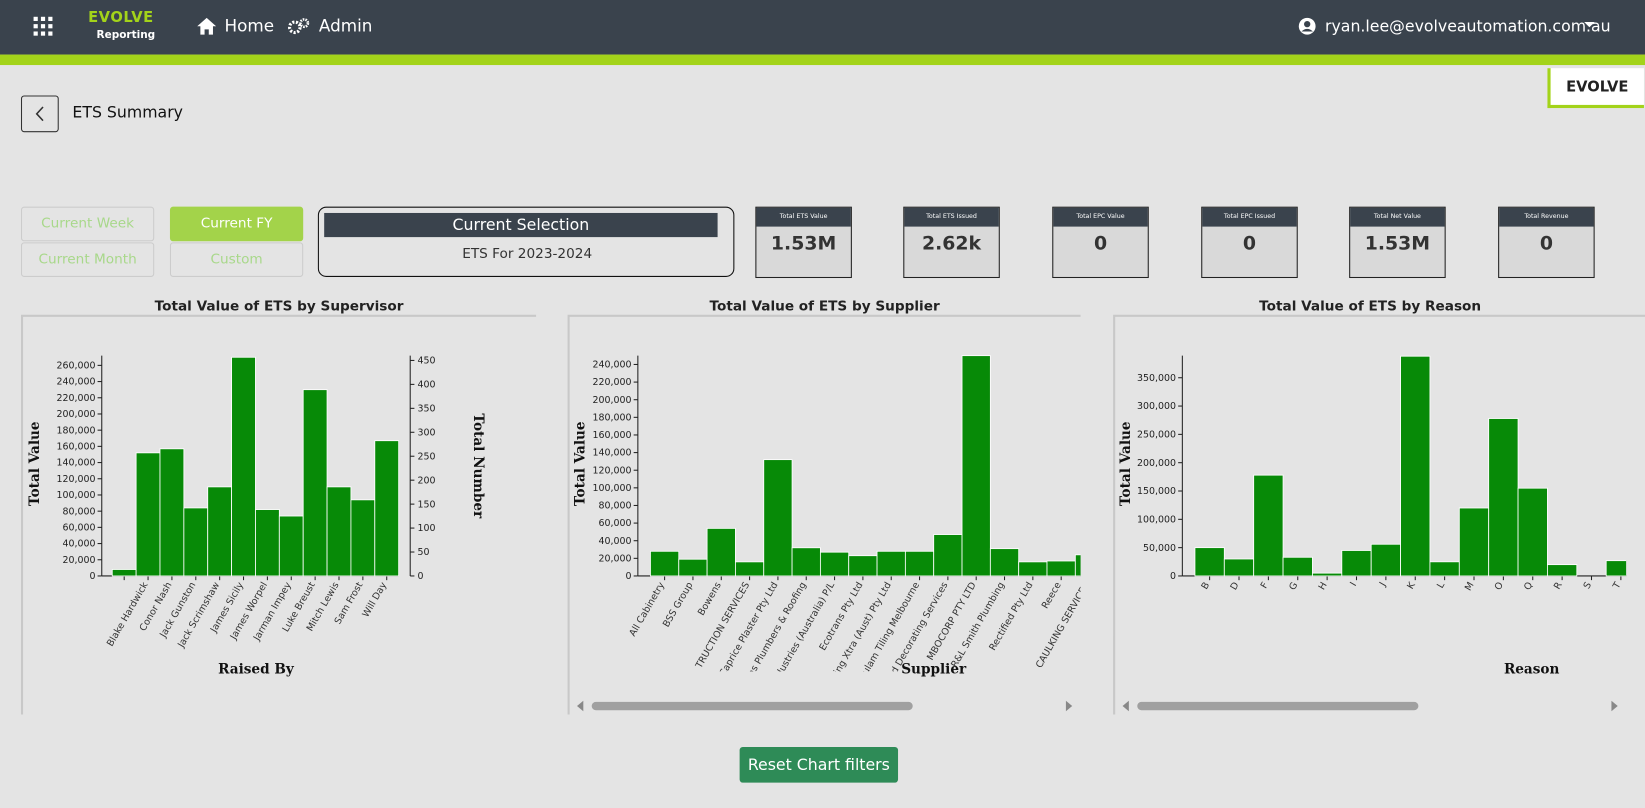 The height and width of the screenshot is (808, 1645). I want to click on x-axis-title: Reason, so click(1532, 670).